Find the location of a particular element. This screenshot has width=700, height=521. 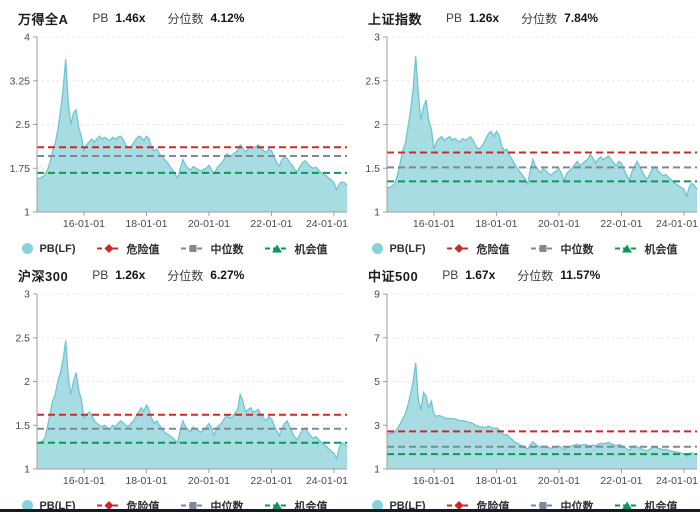

pb-stat: PB 1.67x is located at coordinates (468, 275).